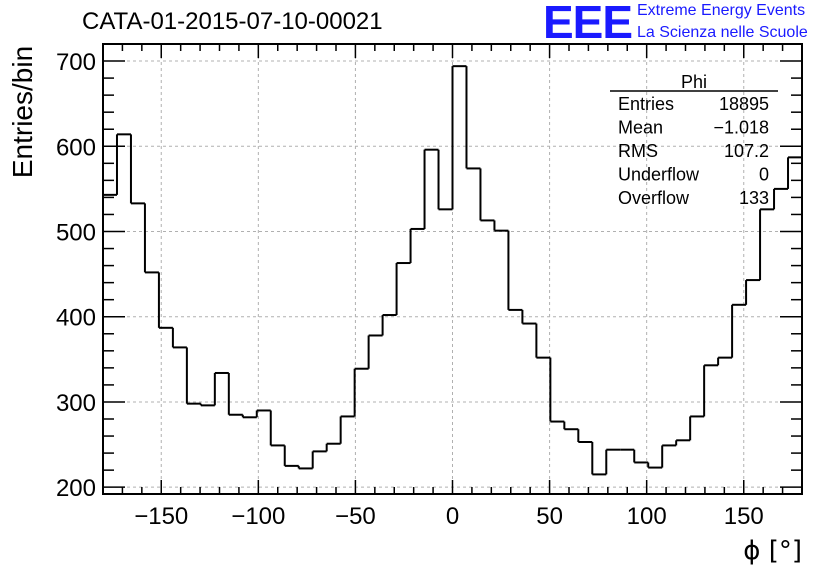 The height and width of the screenshot is (572, 836). Describe the element at coordinates (588, 24) in the screenshot. I see `eee-logo: EEE` at that location.